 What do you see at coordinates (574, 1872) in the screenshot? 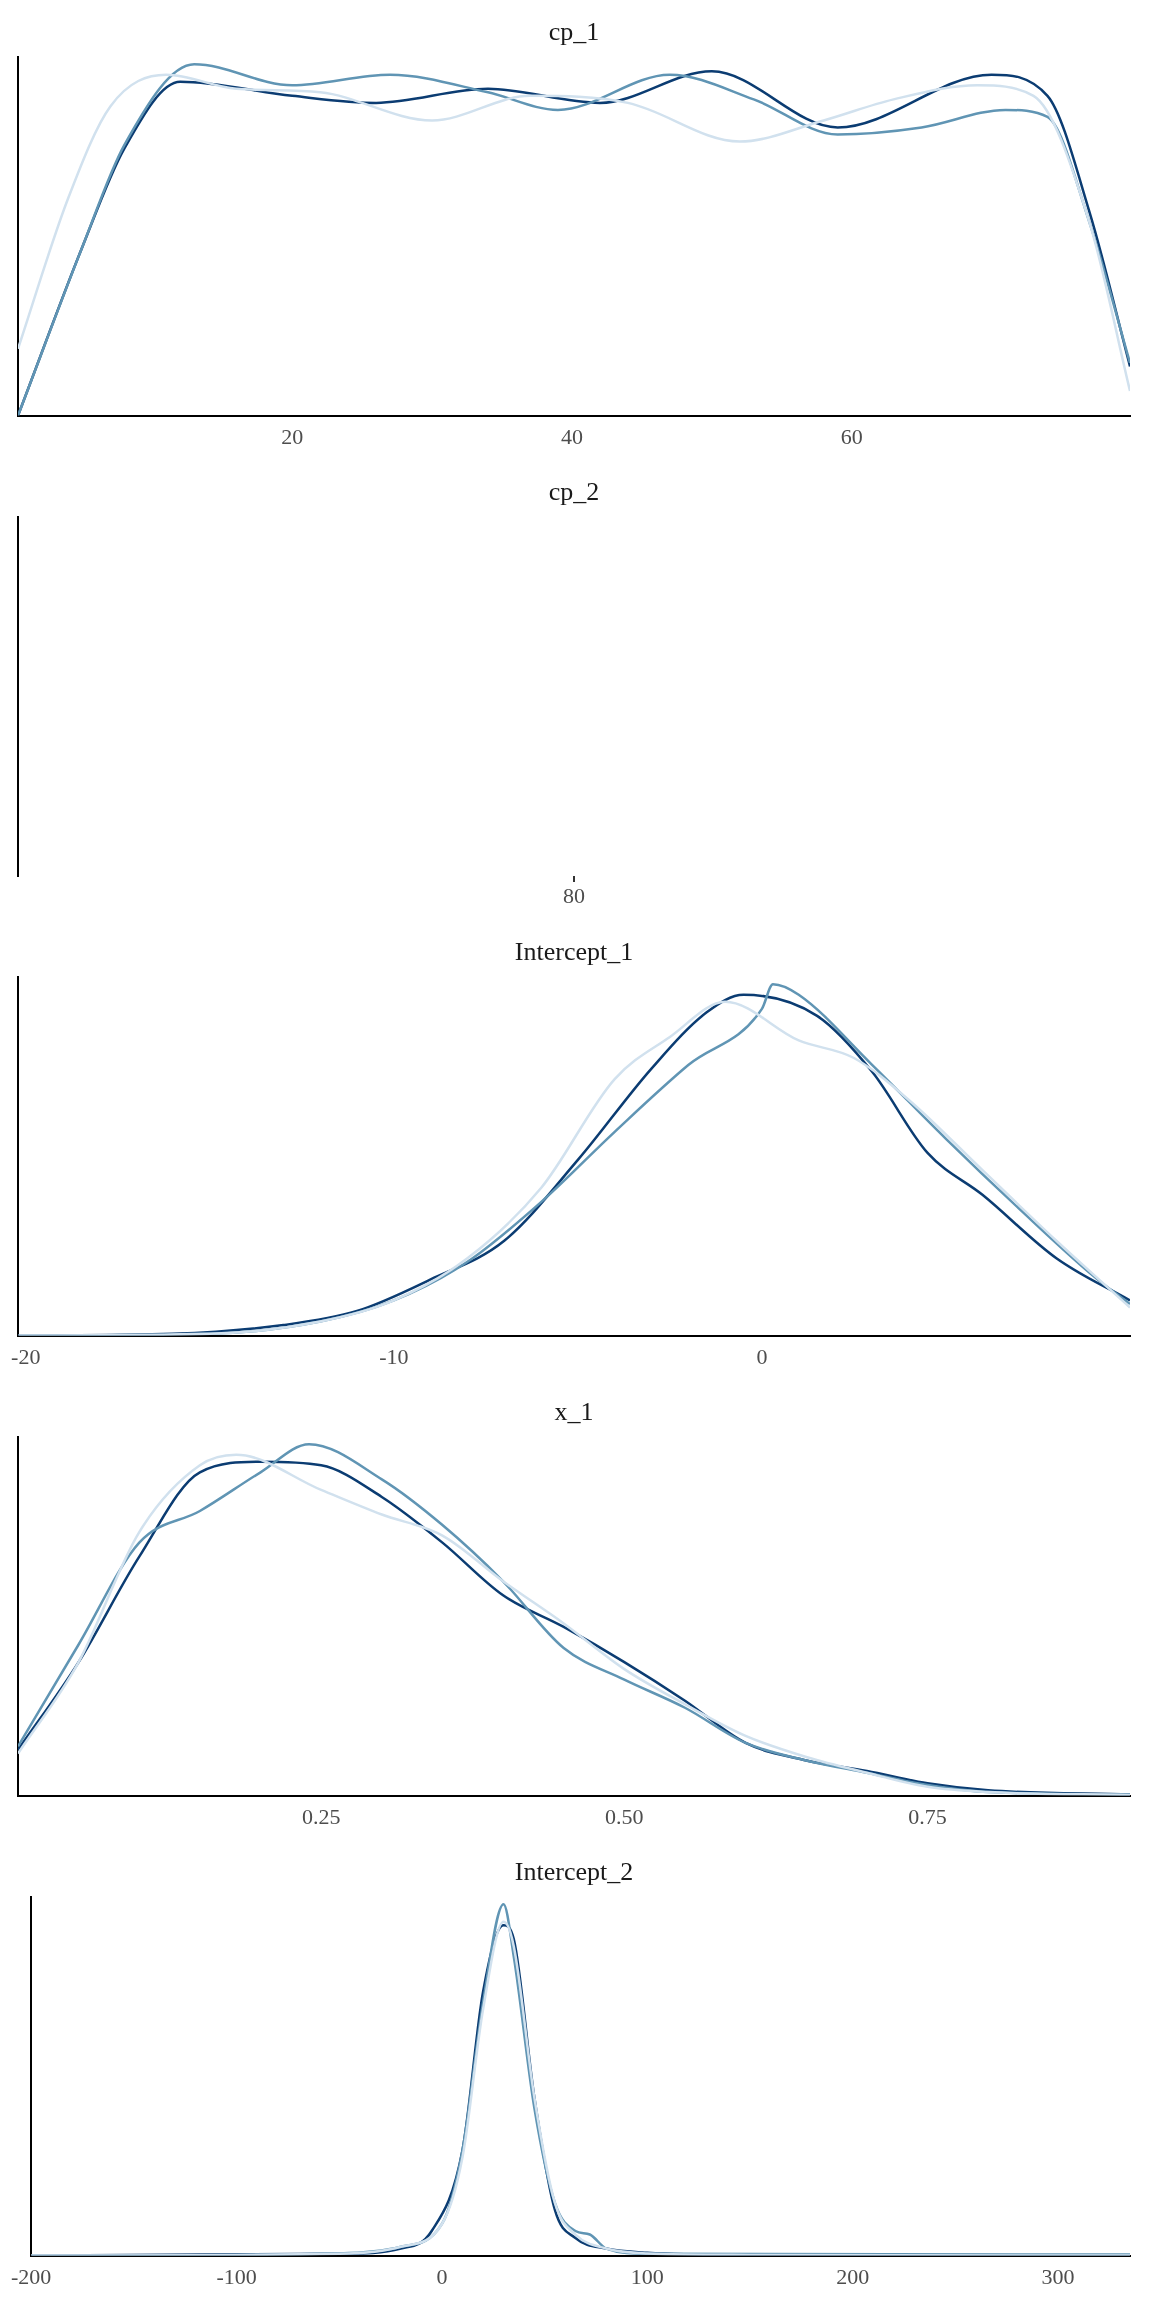
I see `chart-title: Intercept_2` at bounding box center [574, 1872].